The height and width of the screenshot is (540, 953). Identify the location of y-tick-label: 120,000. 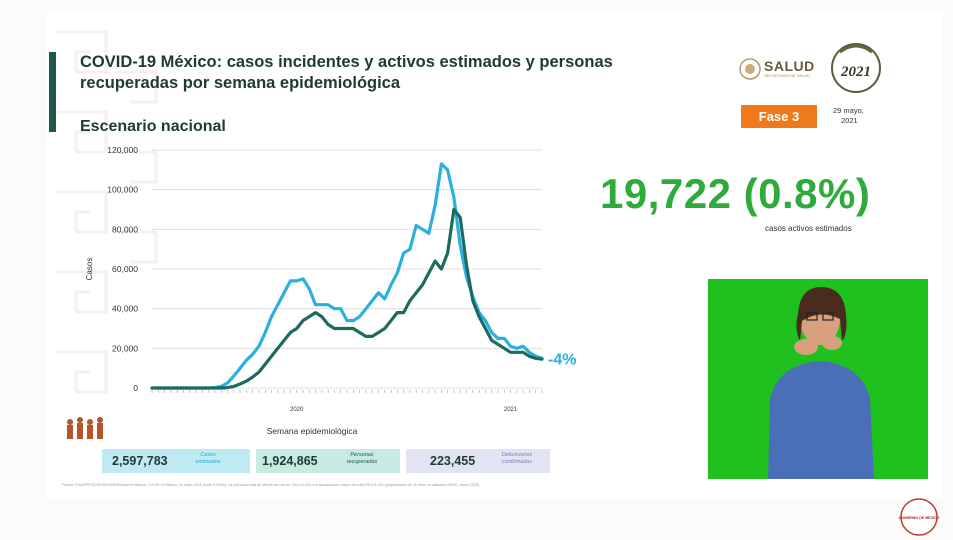
(122, 150).